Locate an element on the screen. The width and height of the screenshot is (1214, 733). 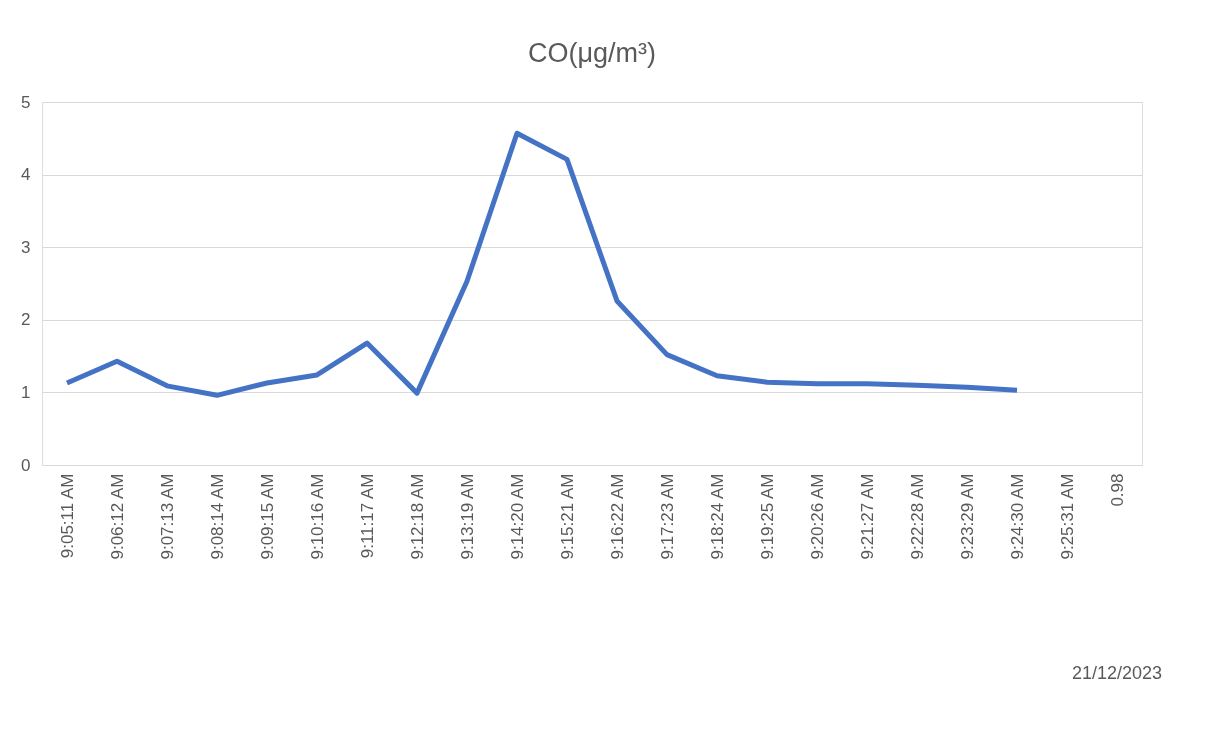
x-tick-label: 9:16:22 AM is located at coordinates (617, 516).